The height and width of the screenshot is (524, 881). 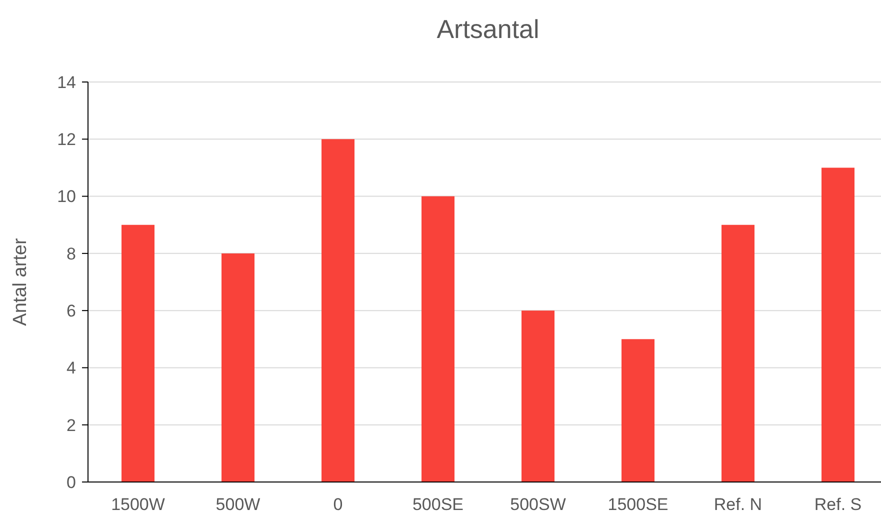 What do you see at coordinates (71, 425) in the screenshot?
I see `y-tick-label: 2` at bounding box center [71, 425].